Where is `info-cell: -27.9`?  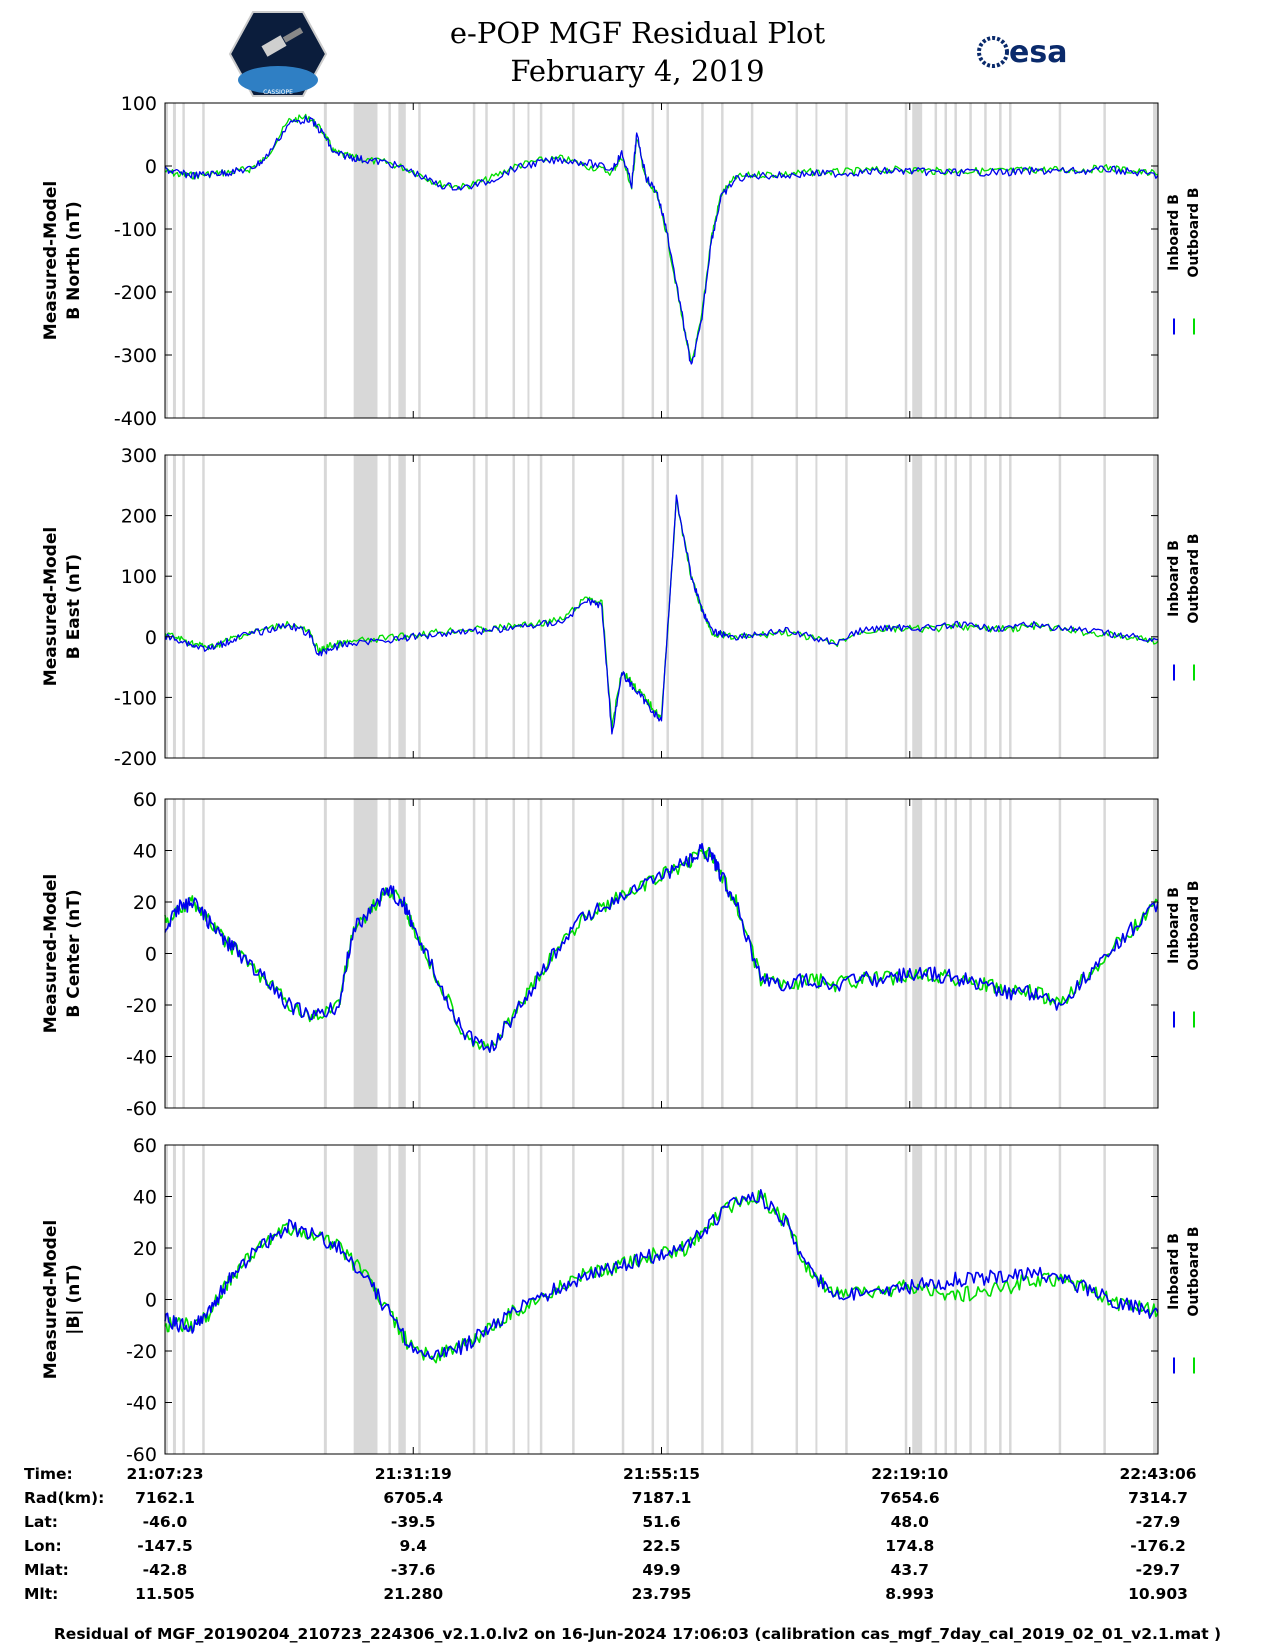
info-cell: -27.9 is located at coordinates (1158, 1522).